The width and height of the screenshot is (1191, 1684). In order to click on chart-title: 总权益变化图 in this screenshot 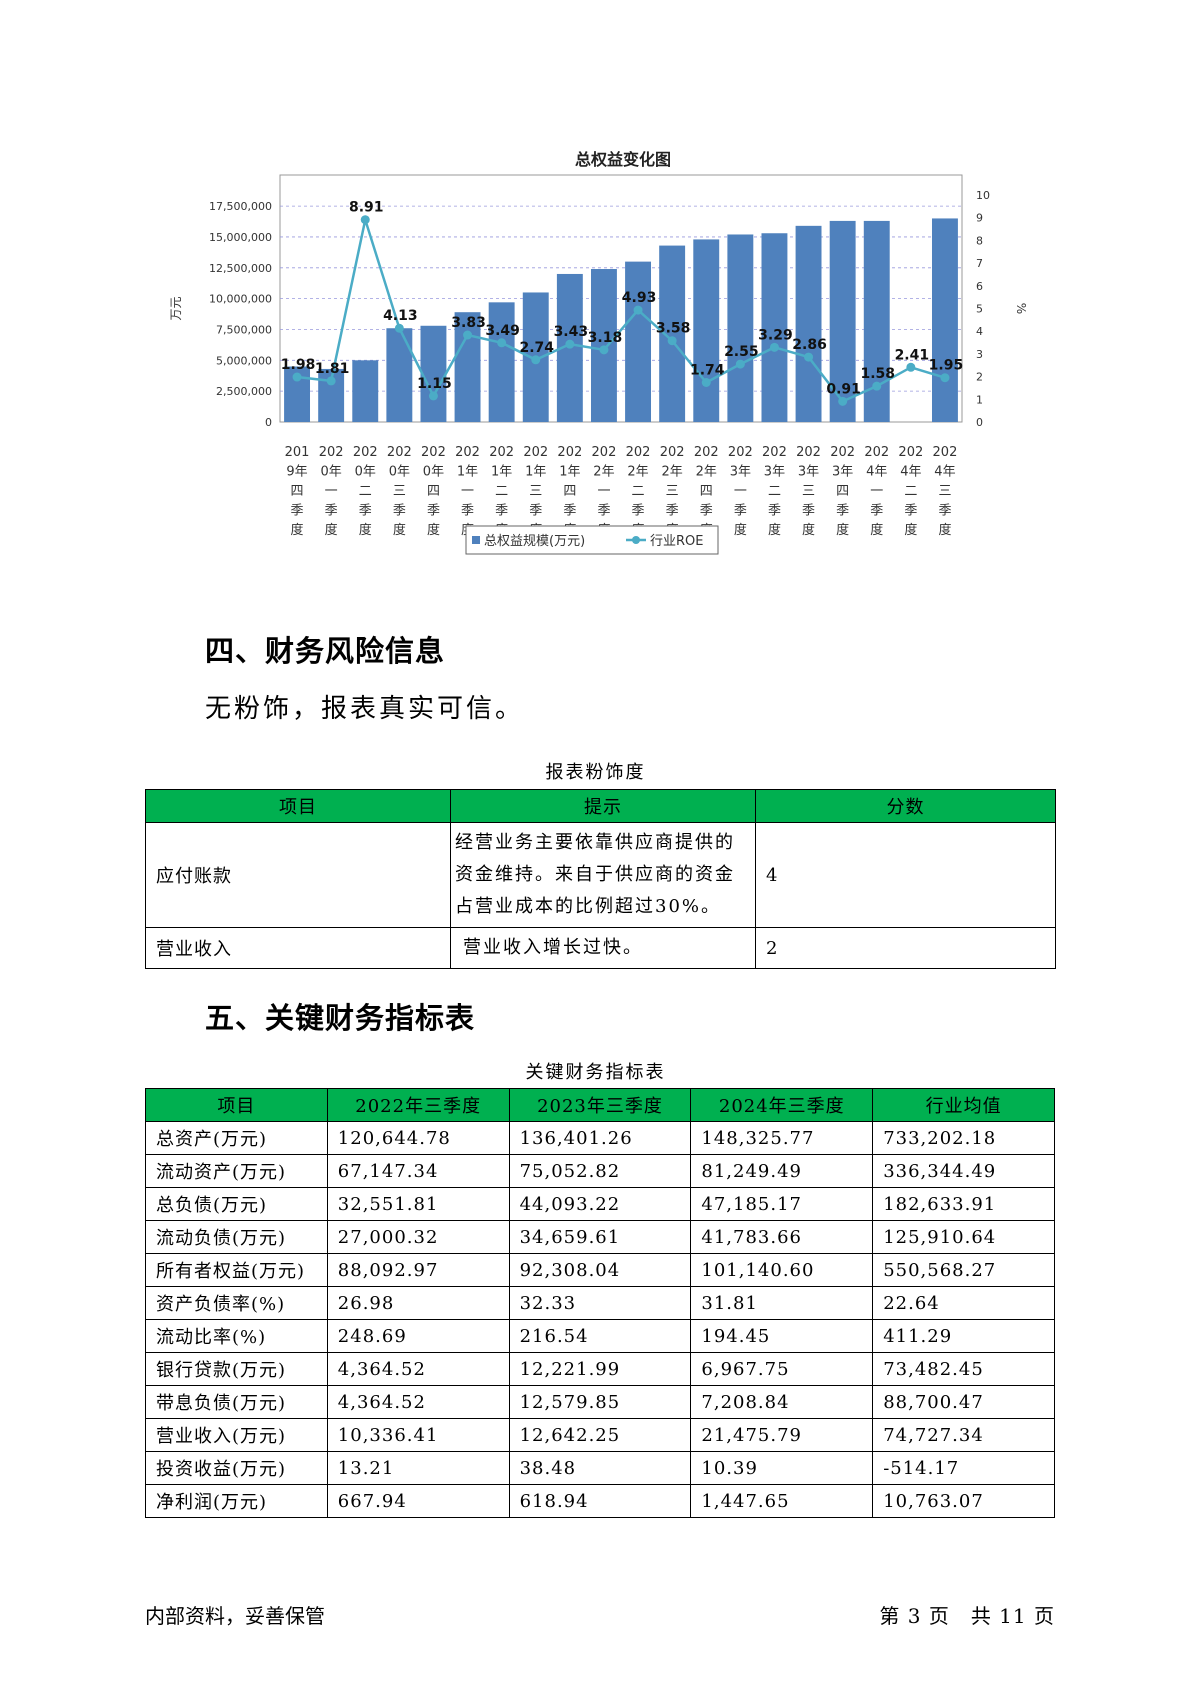, I will do `click(623, 159)`.